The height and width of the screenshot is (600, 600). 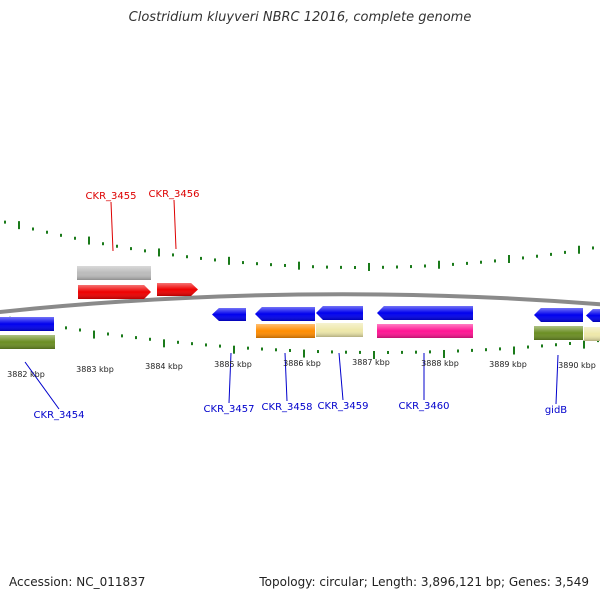 What do you see at coordinates (343, 406) in the screenshot?
I see `gene-label: CKR_3459` at bounding box center [343, 406].